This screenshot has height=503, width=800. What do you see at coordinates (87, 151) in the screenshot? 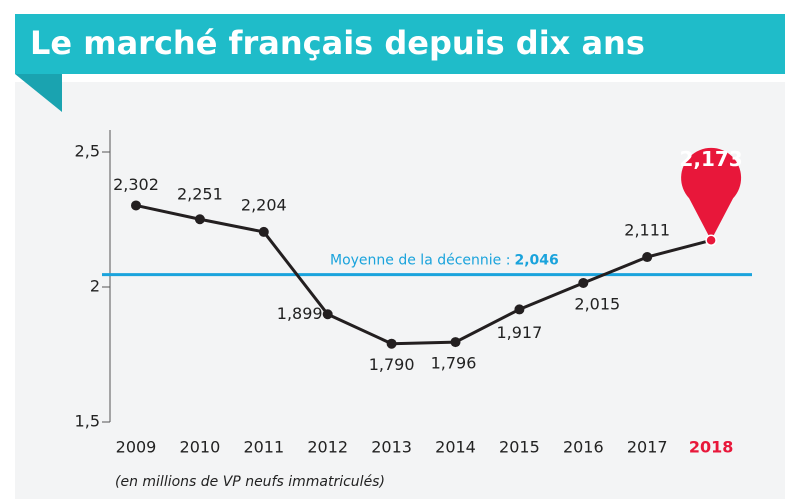
I see `y-tick-label: 2,5` at bounding box center [87, 151].